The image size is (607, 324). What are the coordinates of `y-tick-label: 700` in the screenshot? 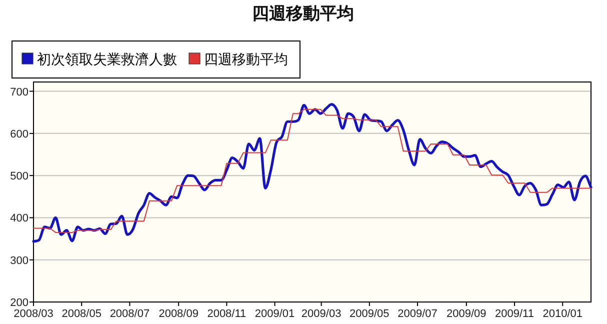 It's located at (19, 92).